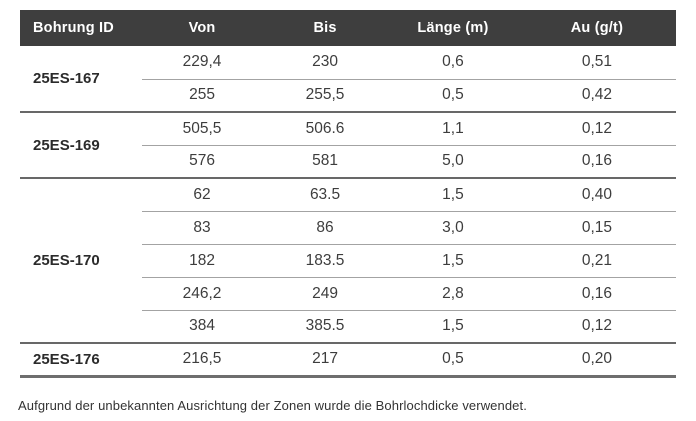  What do you see at coordinates (325, 28) in the screenshot?
I see `col-header-bis: Bis` at bounding box center [325, 28].